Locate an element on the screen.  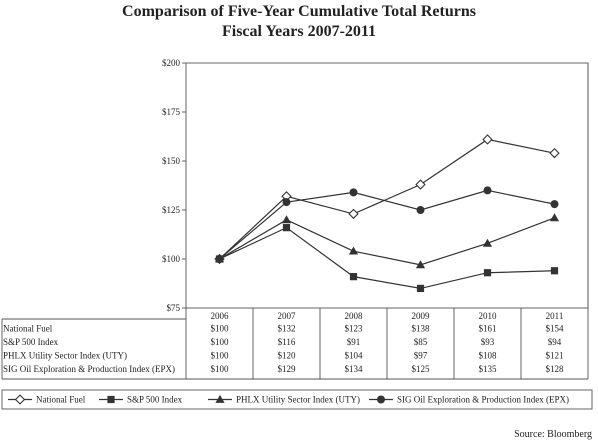
y-tick-label: $200 is located at coordinates (171, 63).